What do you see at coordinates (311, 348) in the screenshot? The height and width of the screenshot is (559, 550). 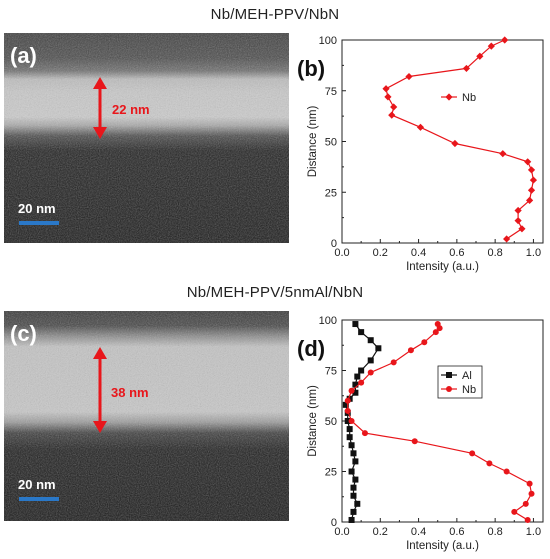 I see `panel-label-d: (d)` at bounding box center [311, 348].